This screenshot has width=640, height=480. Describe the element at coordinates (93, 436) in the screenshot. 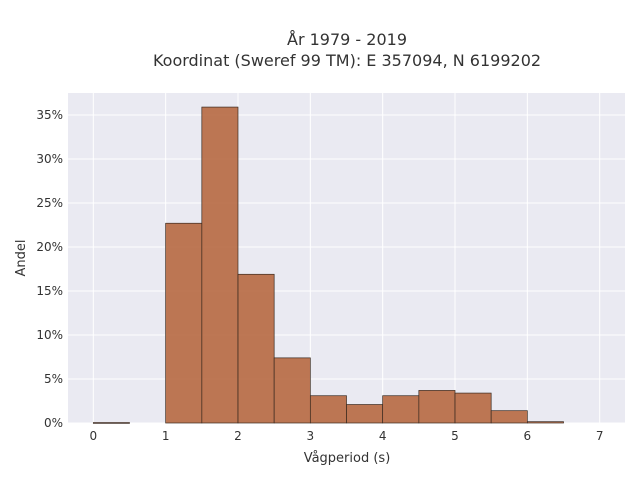

I see `x-tick-label: 0` at that location.